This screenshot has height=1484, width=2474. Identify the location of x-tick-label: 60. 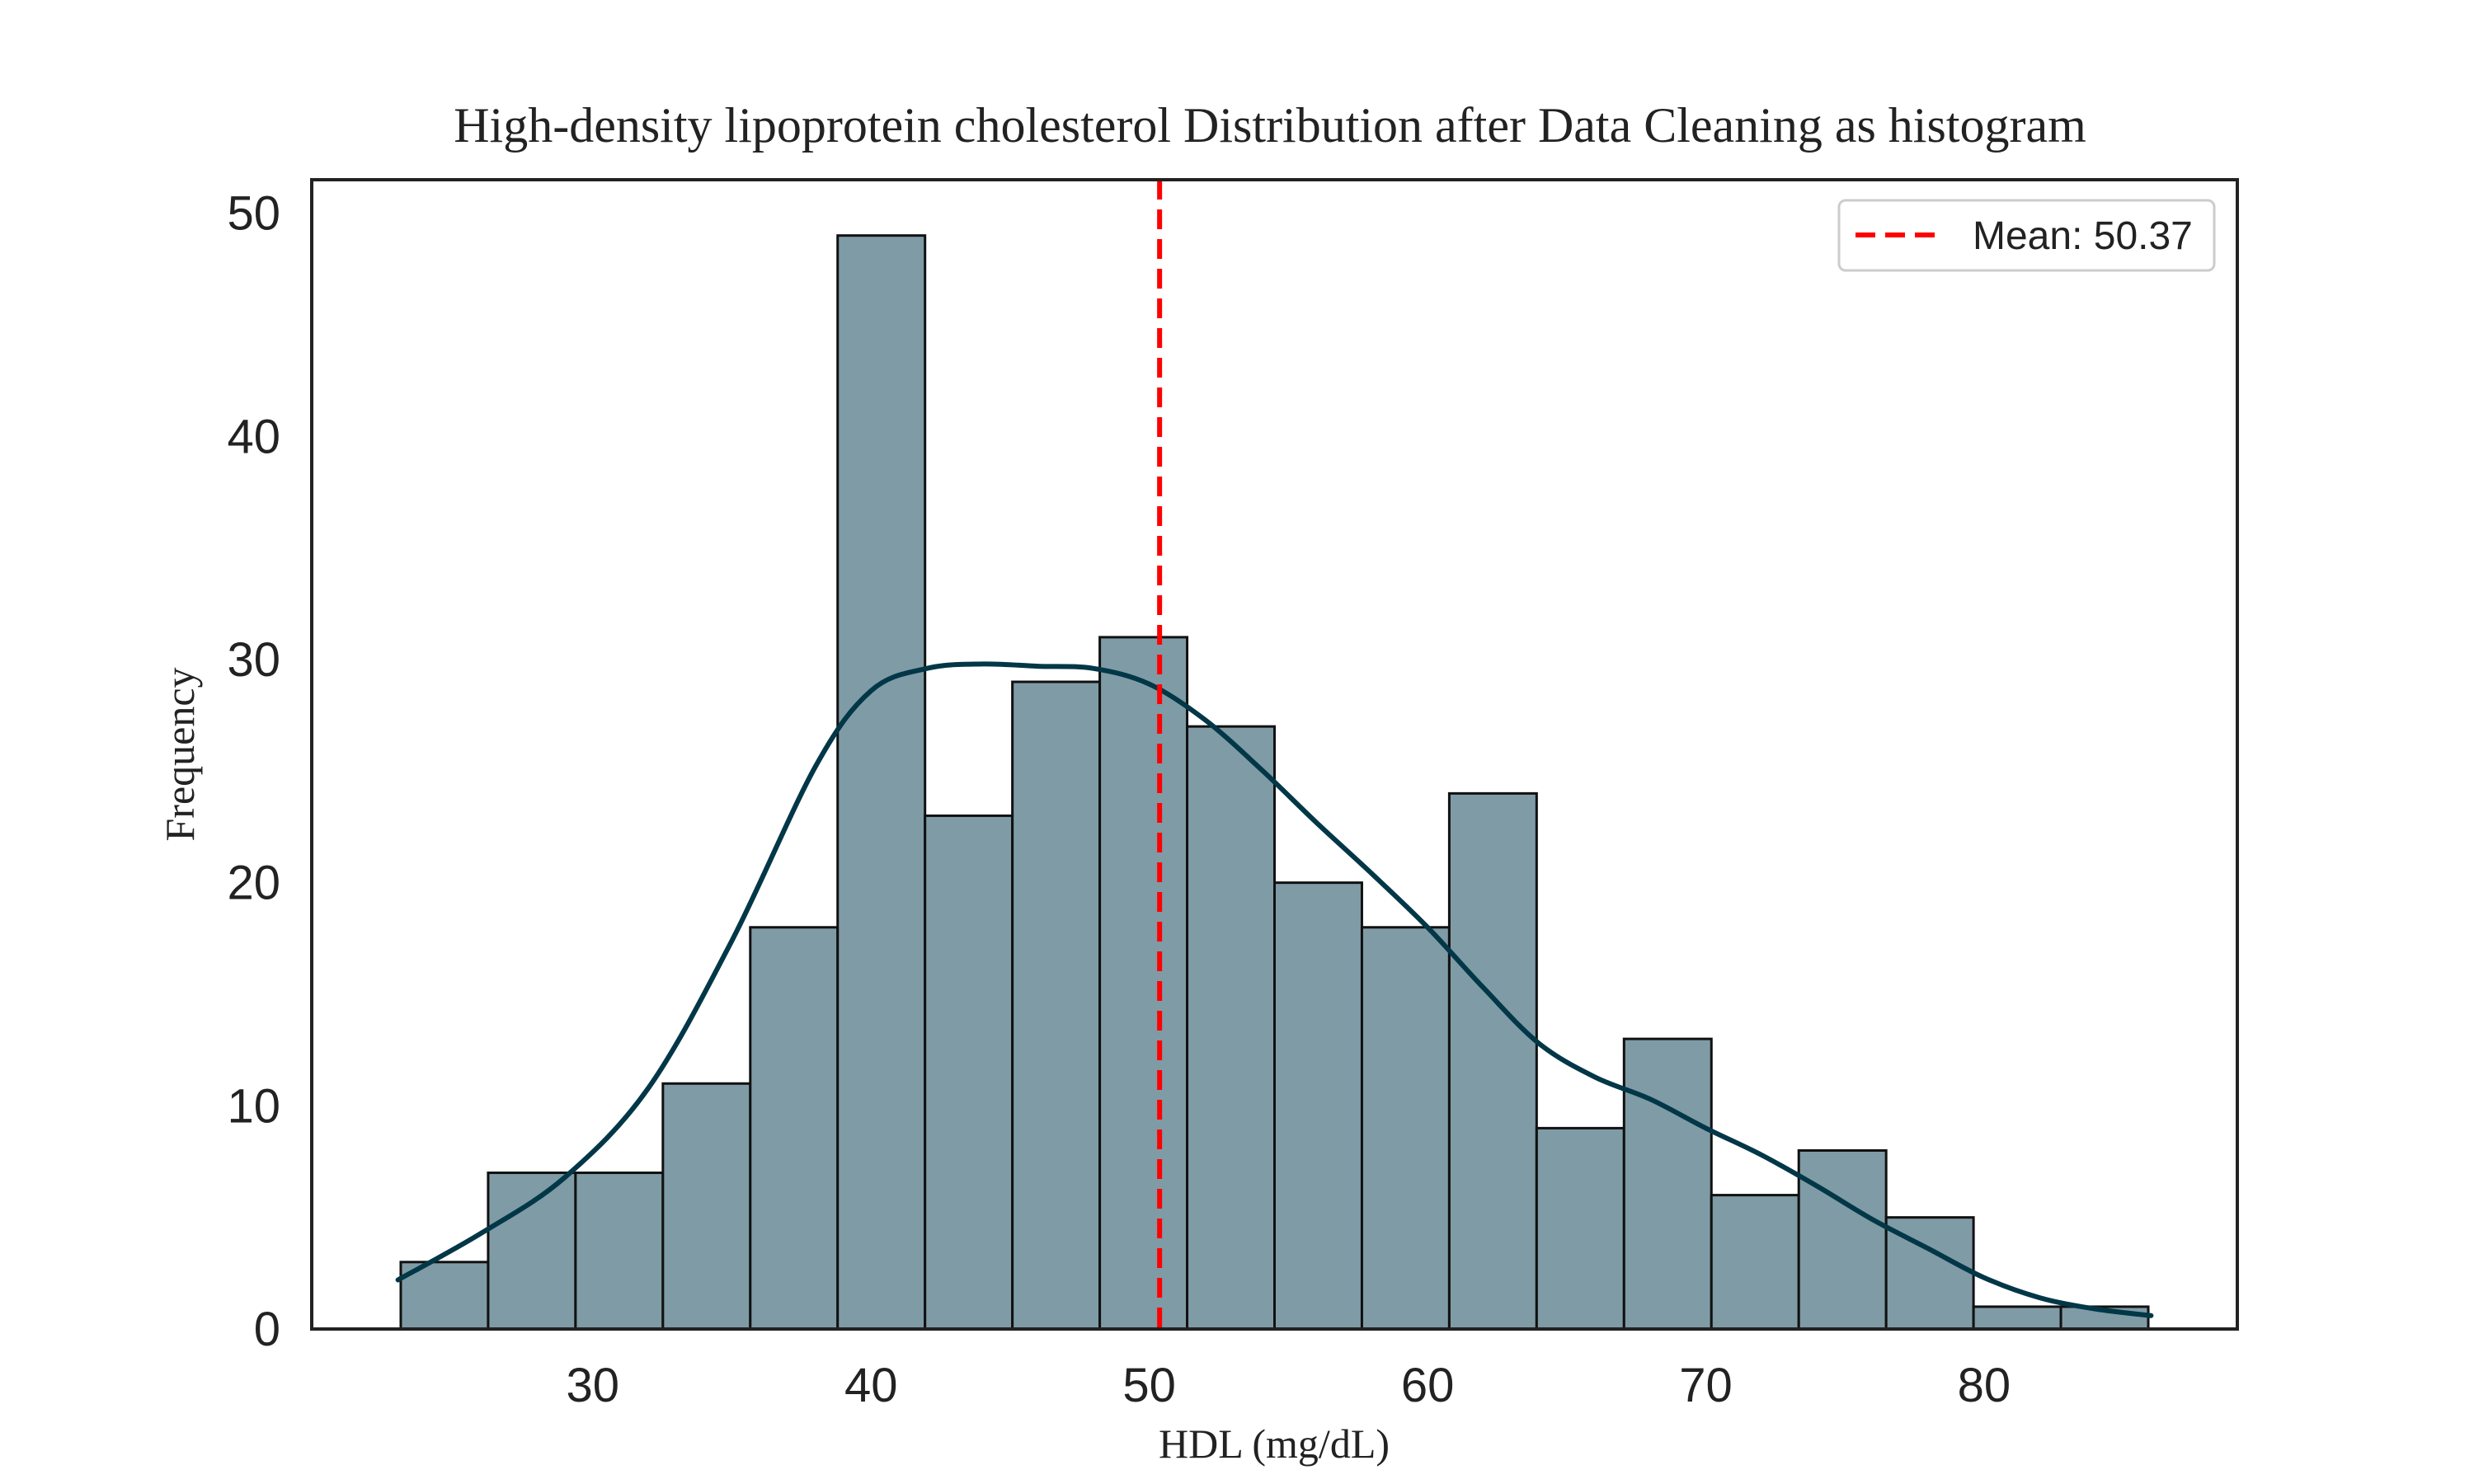
(1428, 1385).